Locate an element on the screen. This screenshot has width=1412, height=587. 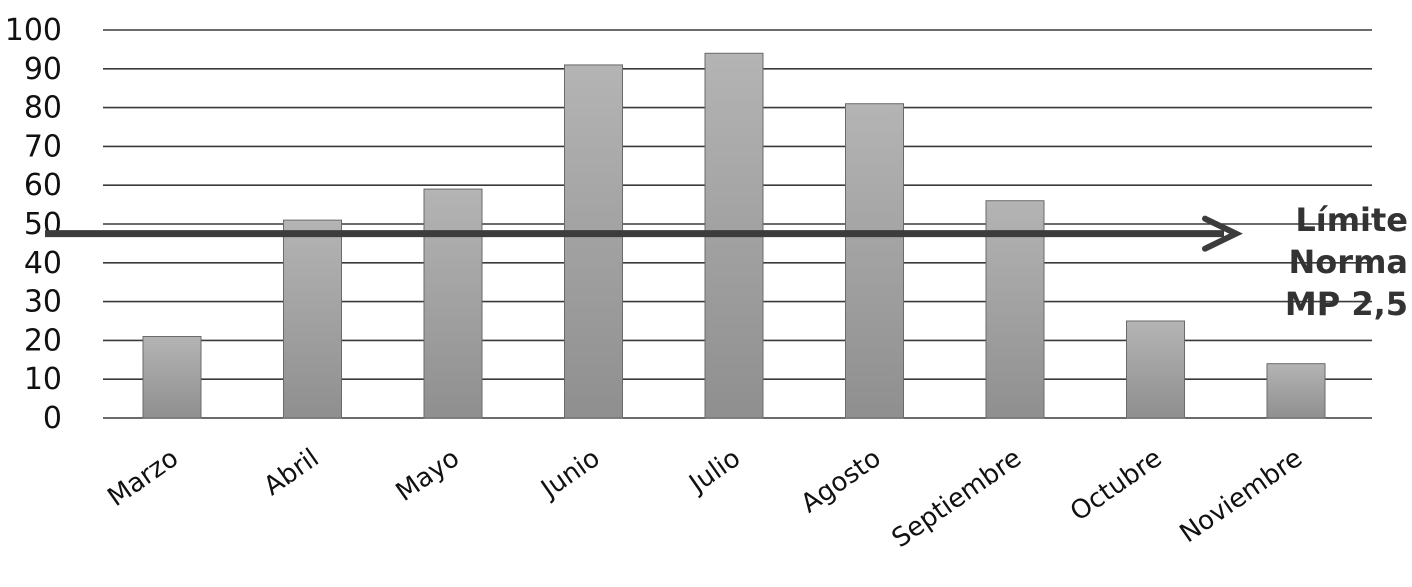
x-tick-label: Marzo is located at coordinates (143, 478).